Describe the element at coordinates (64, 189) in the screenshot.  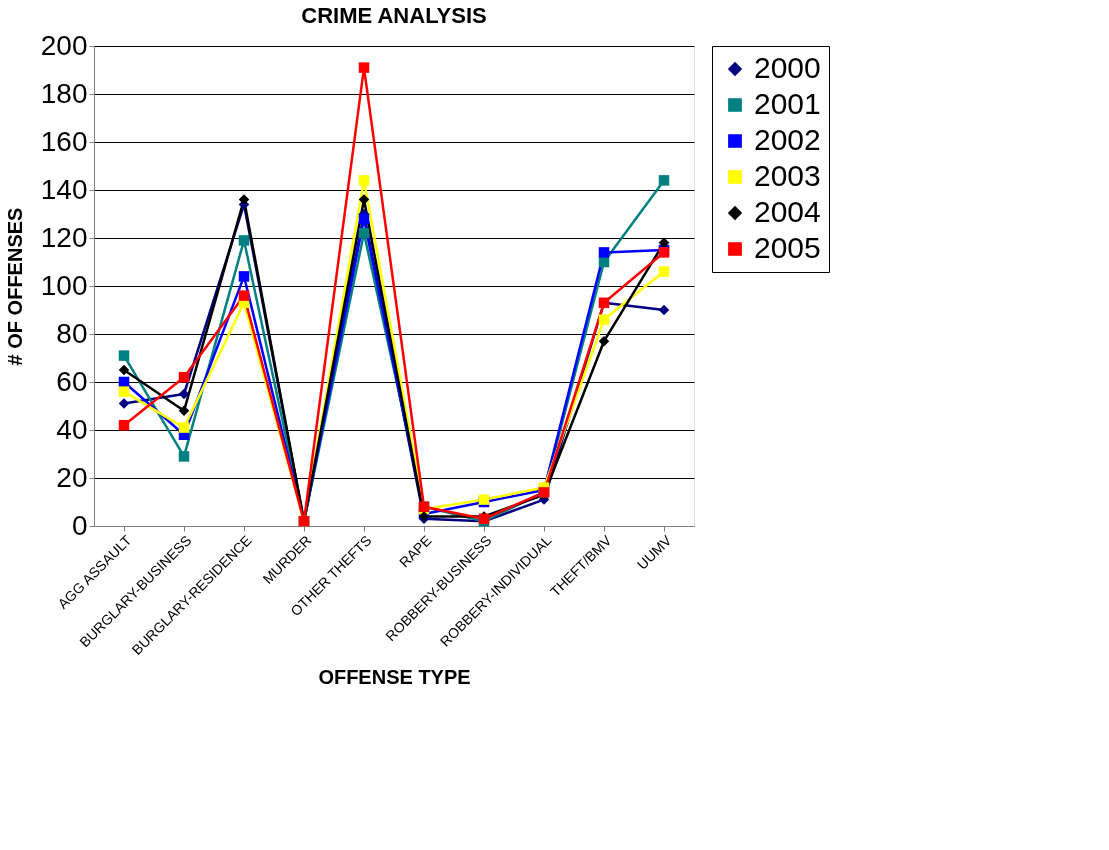
I see `y-tick-label: 140` at that location.